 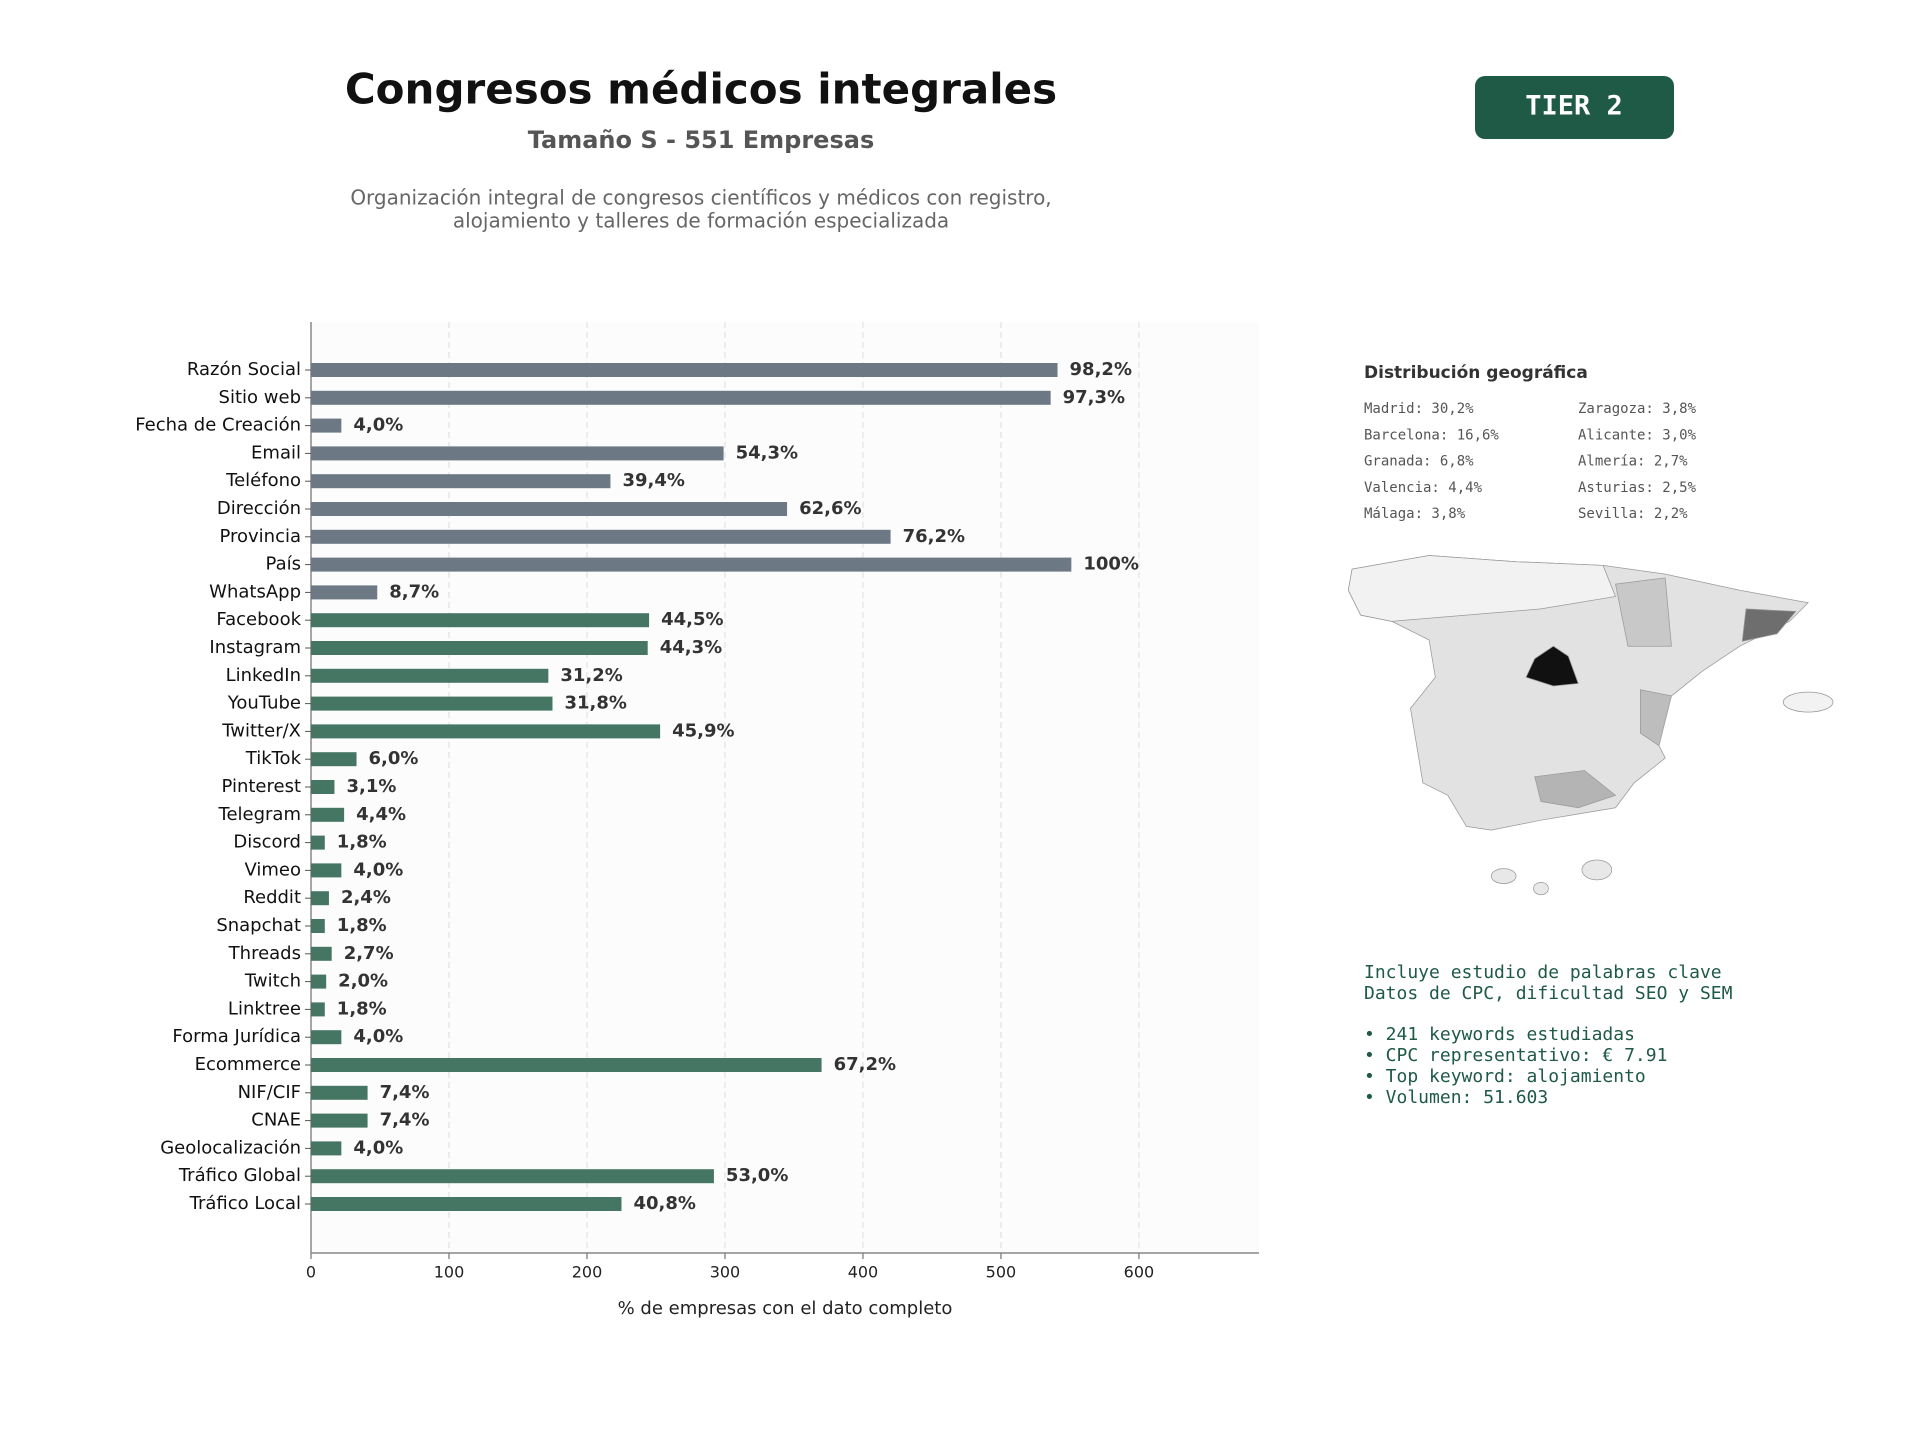 I want to click on baleares, so click(x=1808, y=702).